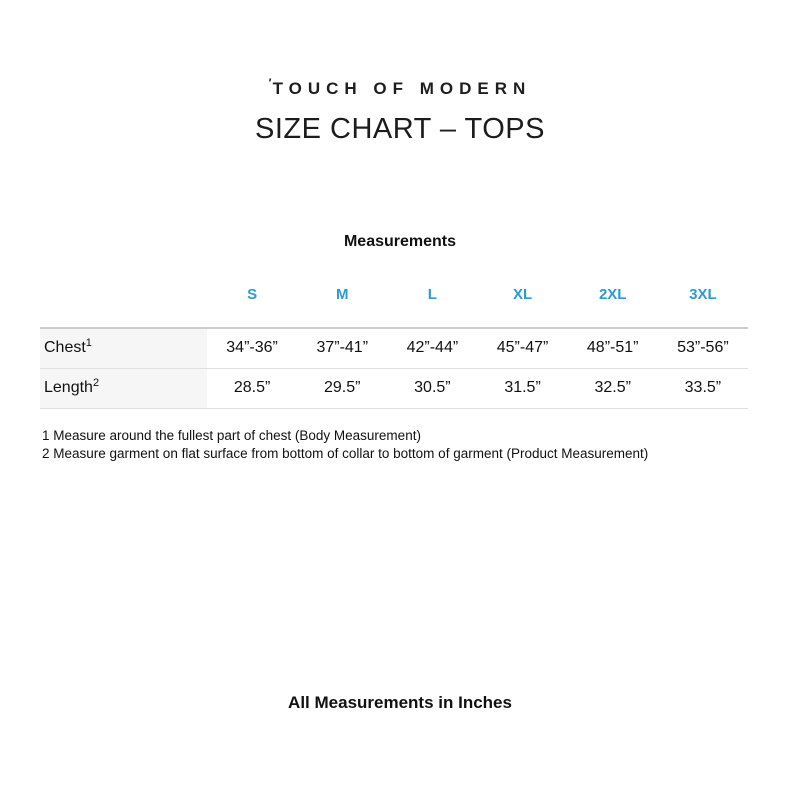  What do you see at coordinates (88, 343) in the screenshot?
I see `footnote-ref-1: 1` at bounding box center [88, 343].